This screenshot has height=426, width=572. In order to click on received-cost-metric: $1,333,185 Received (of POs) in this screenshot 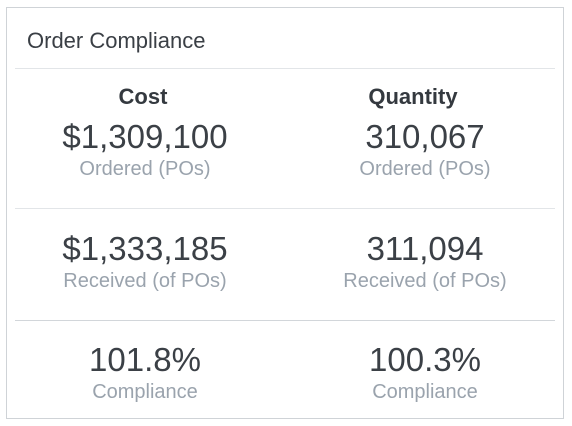, I will do `click(145, 261)`.